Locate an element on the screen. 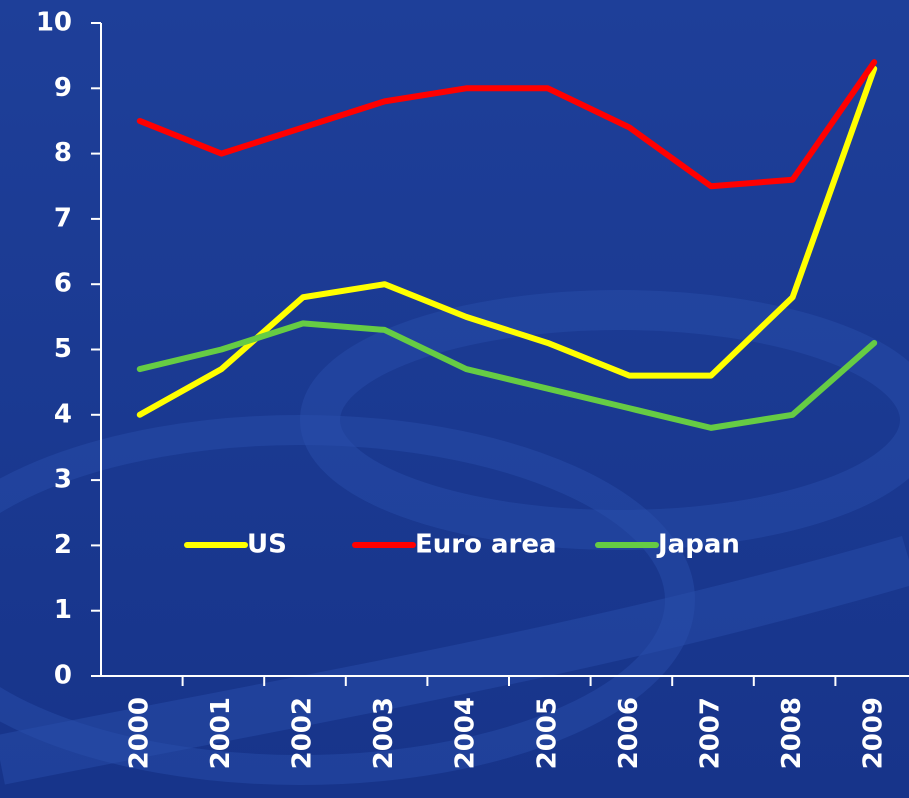 The height and width of the screenshot is (798, 909). x-tick-label: 2004 is located at coordinates (466, 733).